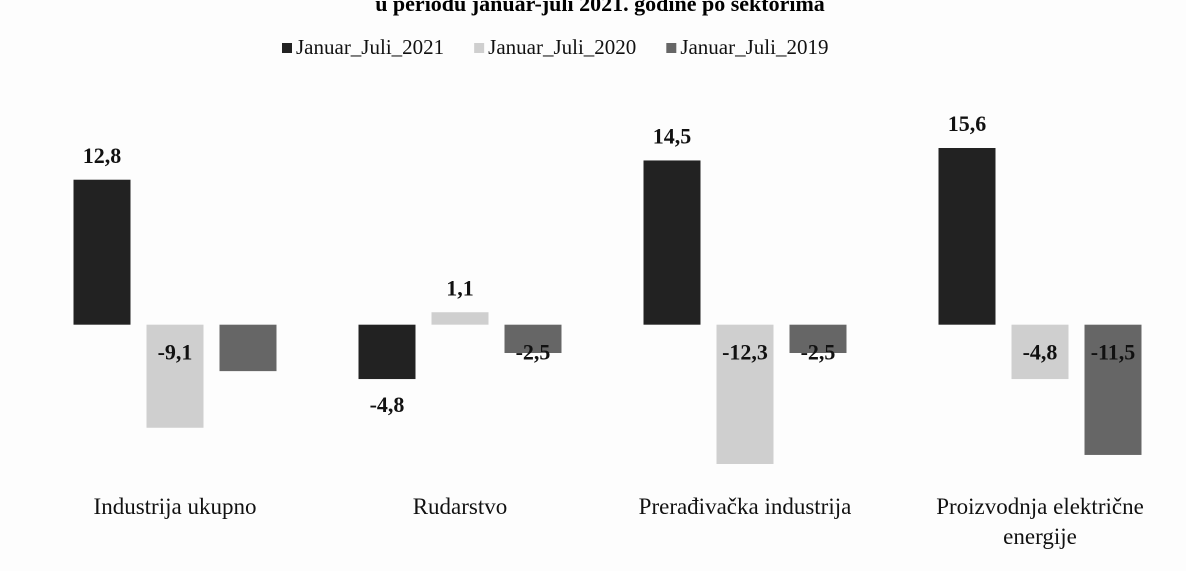 The image size is (1186, 571). Describe the element at coordinates (370, 47) in the screenshot. I see `legend-label: Januar_Juli_2021` at that location.